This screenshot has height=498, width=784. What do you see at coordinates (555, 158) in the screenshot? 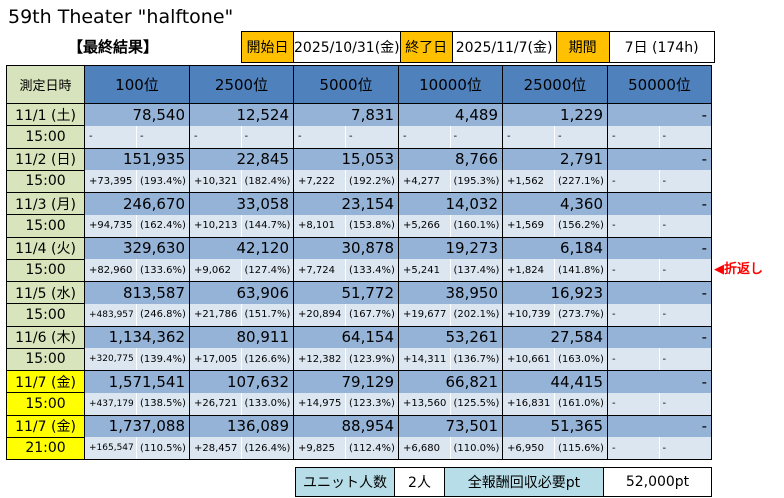
I see `rank-value: 2,791` at bounding box center [555, 158].